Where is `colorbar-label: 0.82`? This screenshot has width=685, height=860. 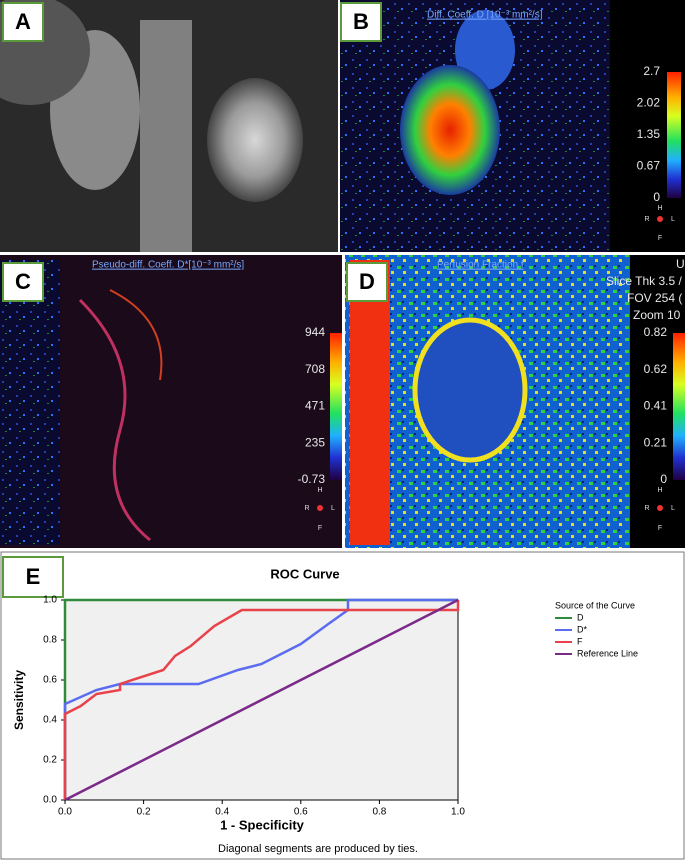 colorbar-label: 0.82 is located at coordinates (656, 332).